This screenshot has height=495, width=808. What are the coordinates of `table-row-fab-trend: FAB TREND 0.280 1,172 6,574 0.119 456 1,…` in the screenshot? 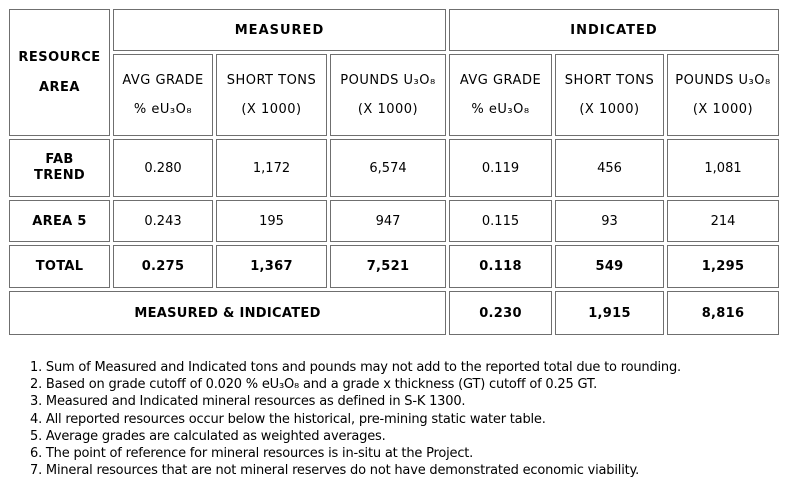 It's located at (394, 168).